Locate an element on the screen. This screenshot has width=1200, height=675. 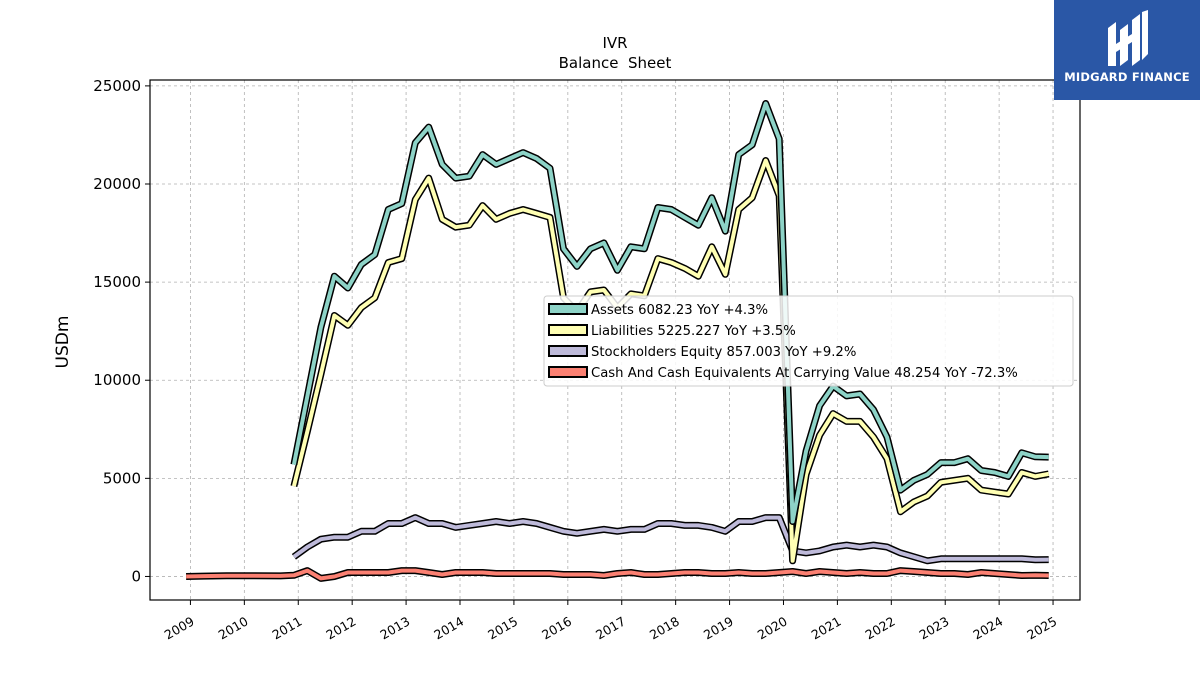
legend-entry: Stockholders Equity 857.003 YoY +9.2% is located at coordinates (723, 352).